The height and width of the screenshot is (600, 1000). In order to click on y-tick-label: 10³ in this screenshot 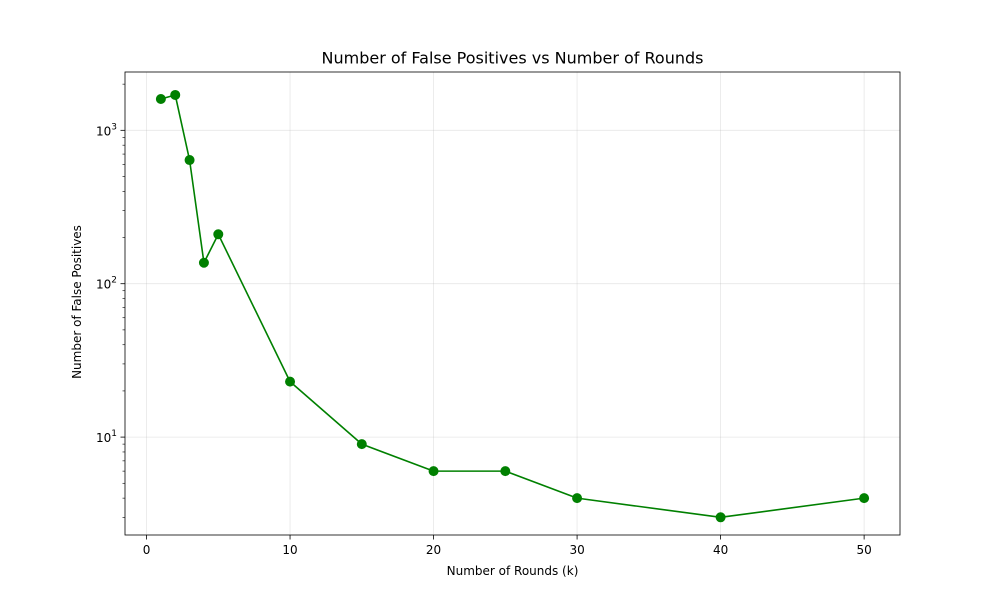, I will do `click(106, 130)`.